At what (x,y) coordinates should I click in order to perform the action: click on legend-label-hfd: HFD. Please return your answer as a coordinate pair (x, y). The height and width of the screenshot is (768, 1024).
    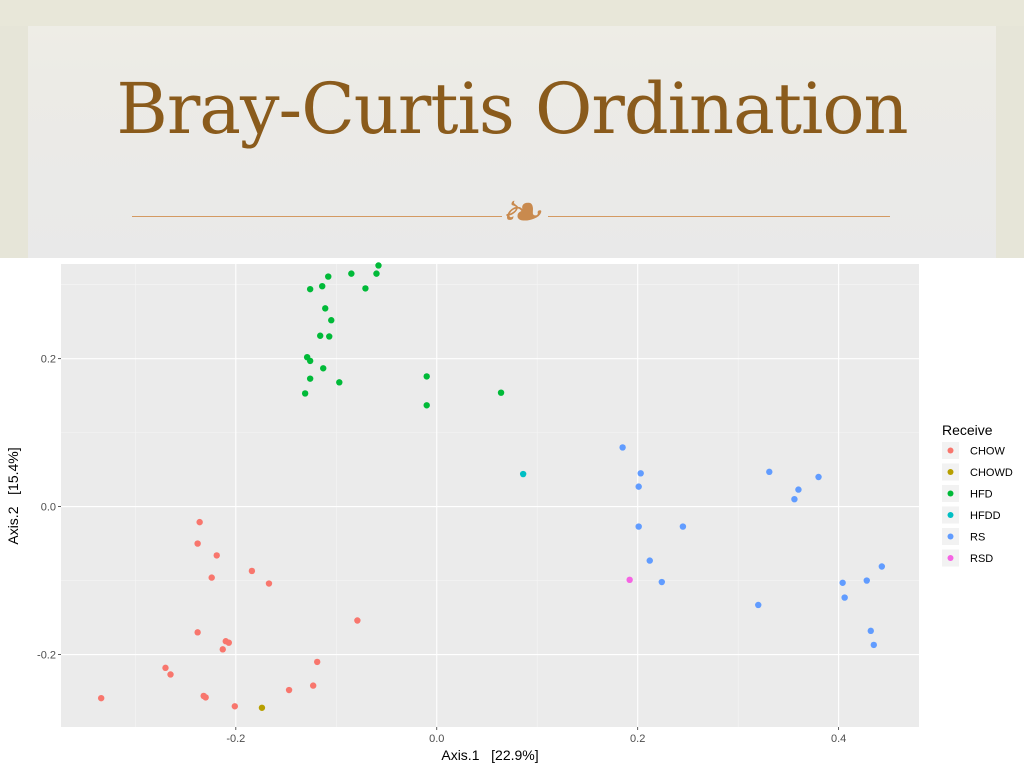
    Looking at the image, I should click on (981, 495).